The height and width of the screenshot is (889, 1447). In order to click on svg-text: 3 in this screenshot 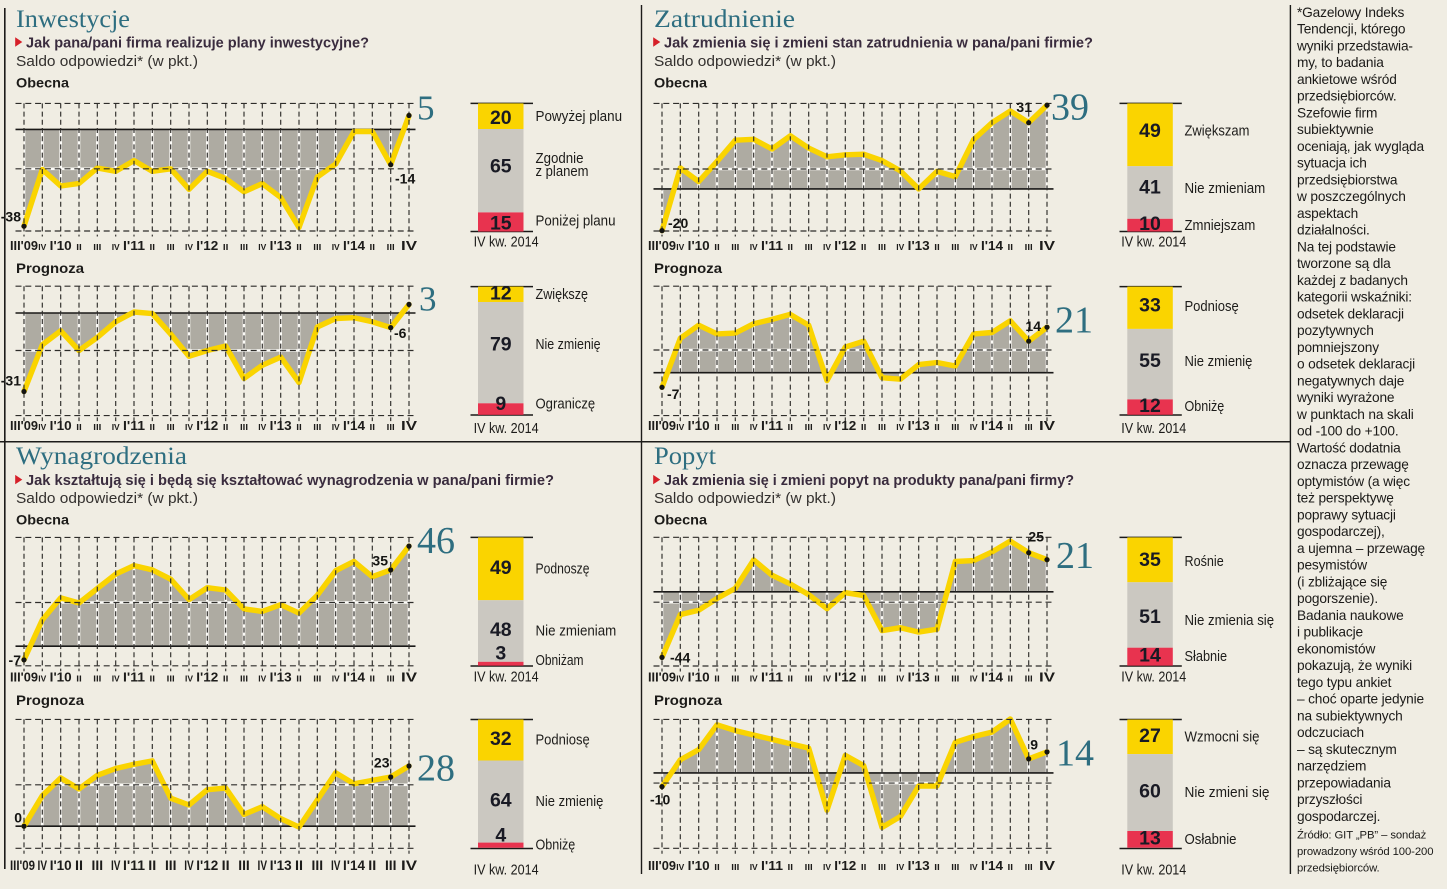, I will do `click(428, 299)`.